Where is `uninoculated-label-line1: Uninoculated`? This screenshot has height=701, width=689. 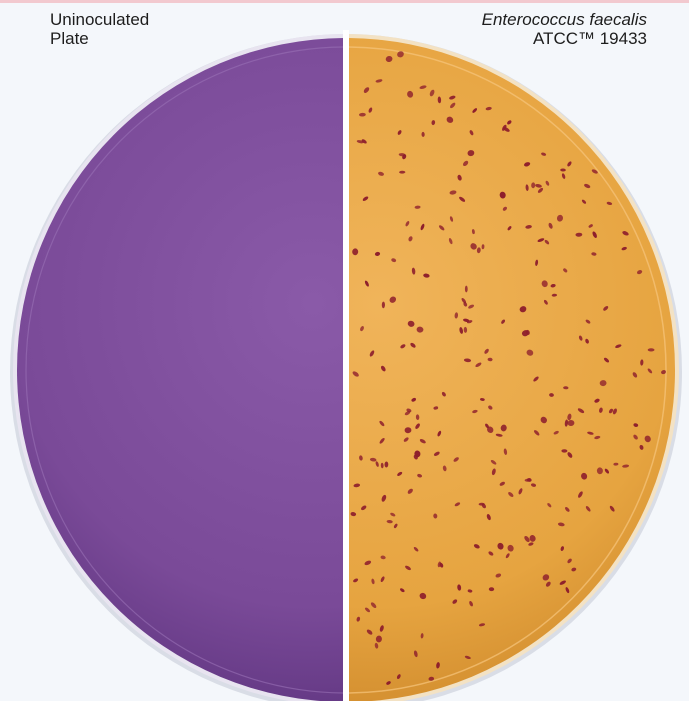 uninoculated-label-line1: Uninoculated is located at coordinates (100, 19).